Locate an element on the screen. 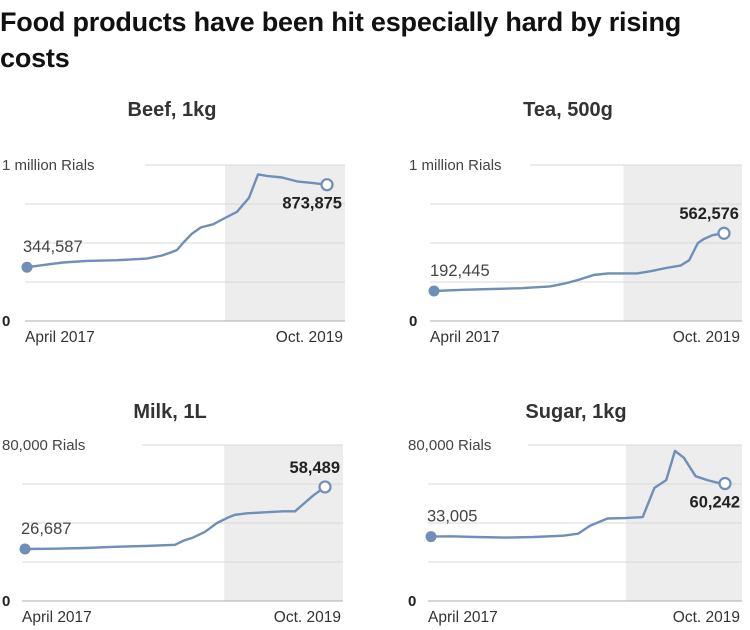  start-value-label: 344,587 is located at coordinates (53, 247).